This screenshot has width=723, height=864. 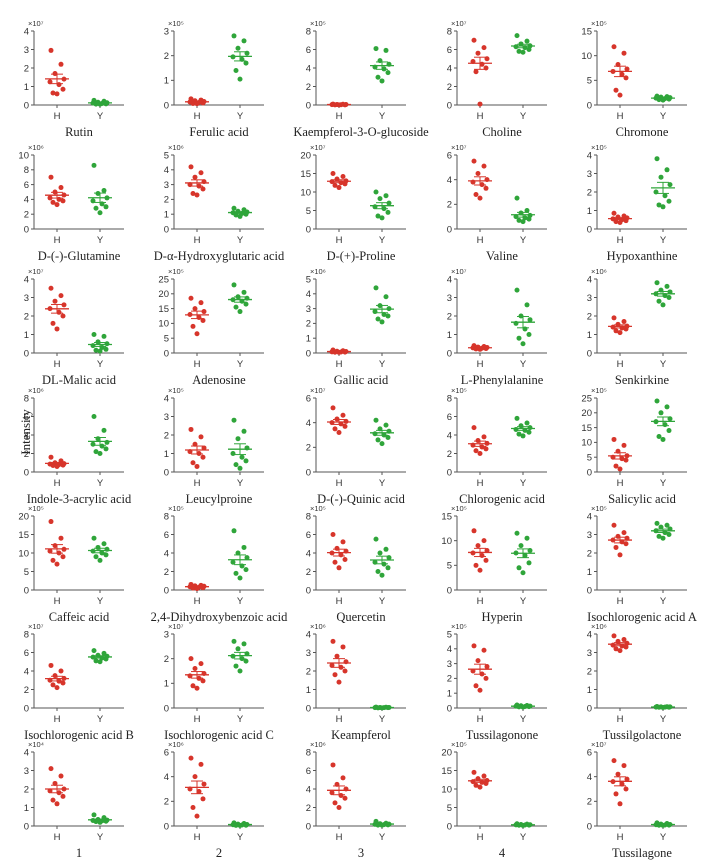 I want to click on panel-title: D-(-)-Quinic acid, so click(x=361, y=499).